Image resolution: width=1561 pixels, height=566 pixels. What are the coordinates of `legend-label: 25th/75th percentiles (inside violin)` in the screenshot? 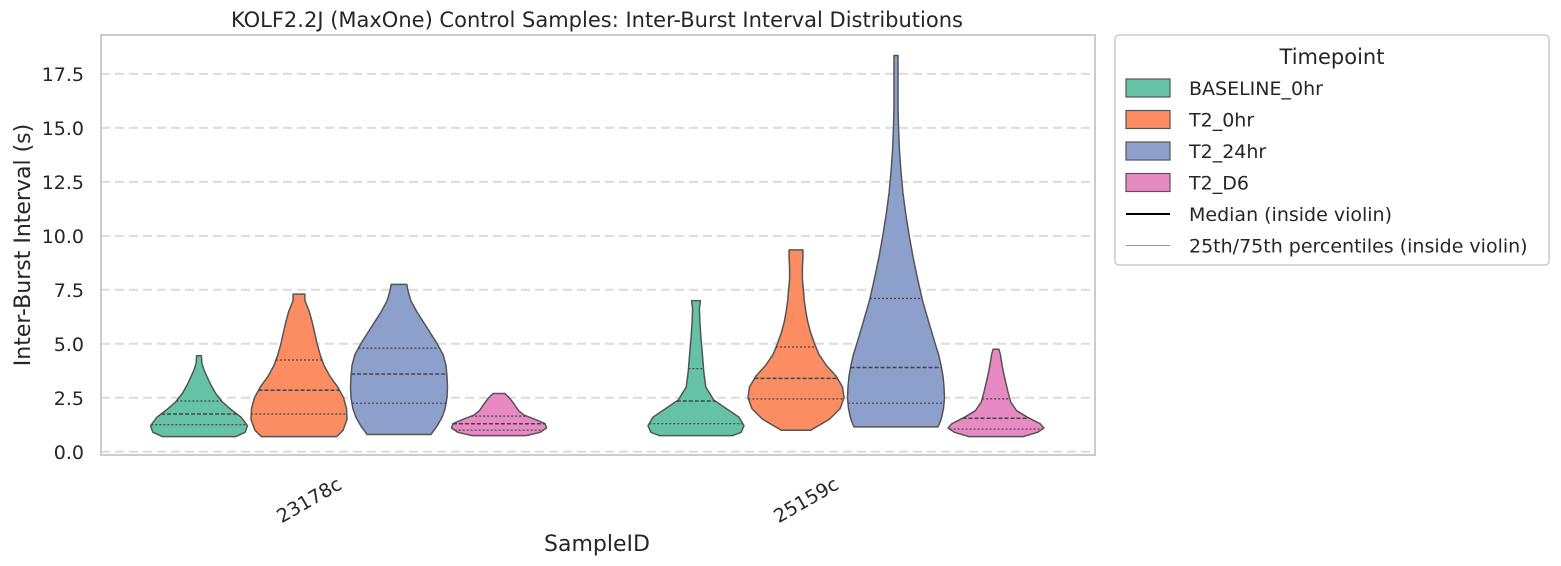 It's located at (1358, 247).